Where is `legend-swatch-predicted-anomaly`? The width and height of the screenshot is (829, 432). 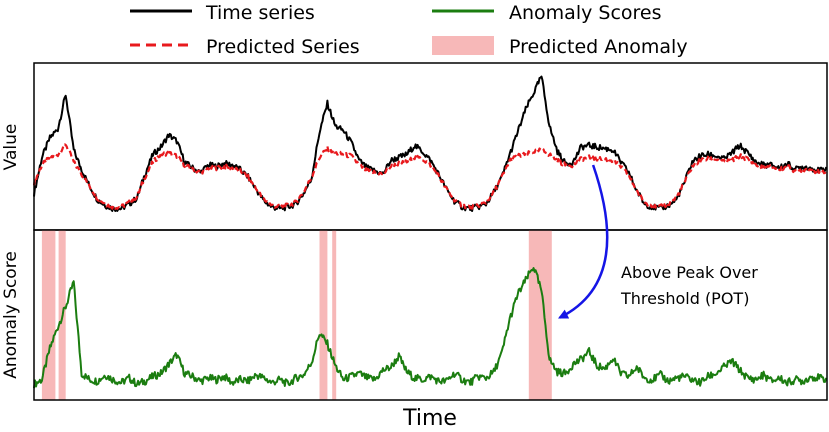
legend-swatch-predicted-anomaly is located at coordinates (463, 45).